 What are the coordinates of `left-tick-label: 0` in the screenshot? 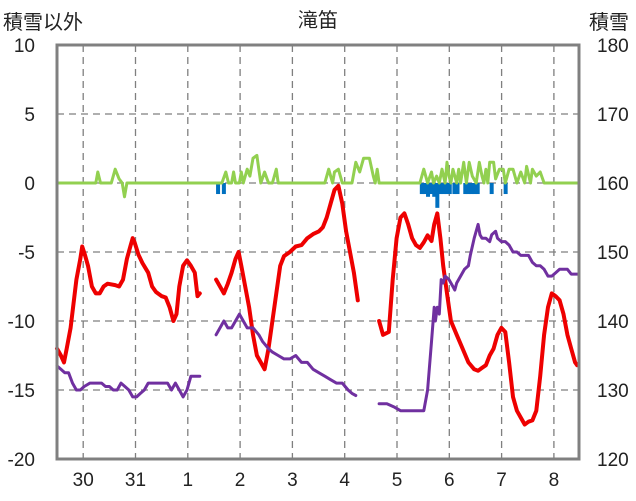 It's located at (29, 184).